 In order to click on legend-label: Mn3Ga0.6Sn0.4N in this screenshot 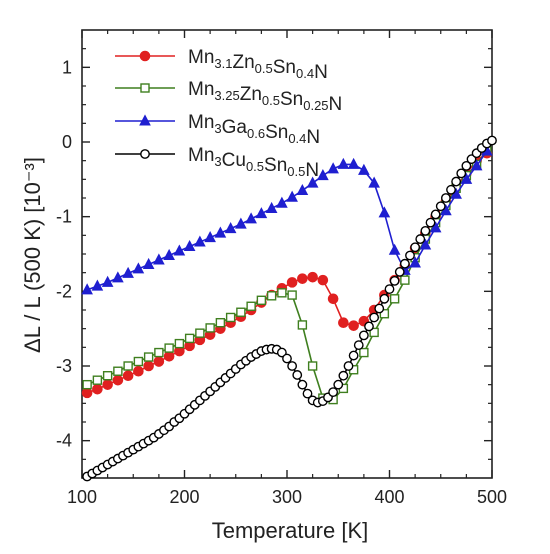, I will do `click(254, 130)`.